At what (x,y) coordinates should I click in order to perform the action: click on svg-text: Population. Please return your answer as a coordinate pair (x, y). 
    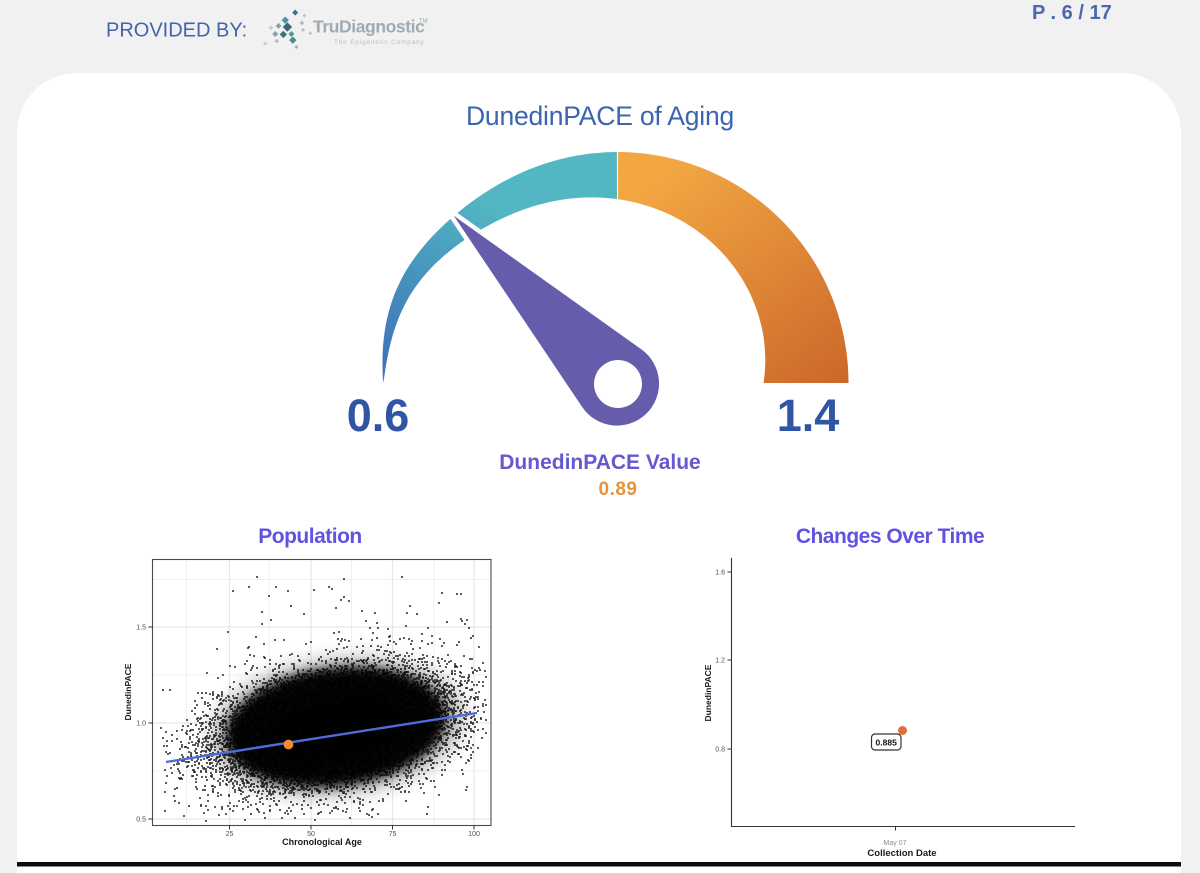
    Looking at the image, I should click on (310, 536).